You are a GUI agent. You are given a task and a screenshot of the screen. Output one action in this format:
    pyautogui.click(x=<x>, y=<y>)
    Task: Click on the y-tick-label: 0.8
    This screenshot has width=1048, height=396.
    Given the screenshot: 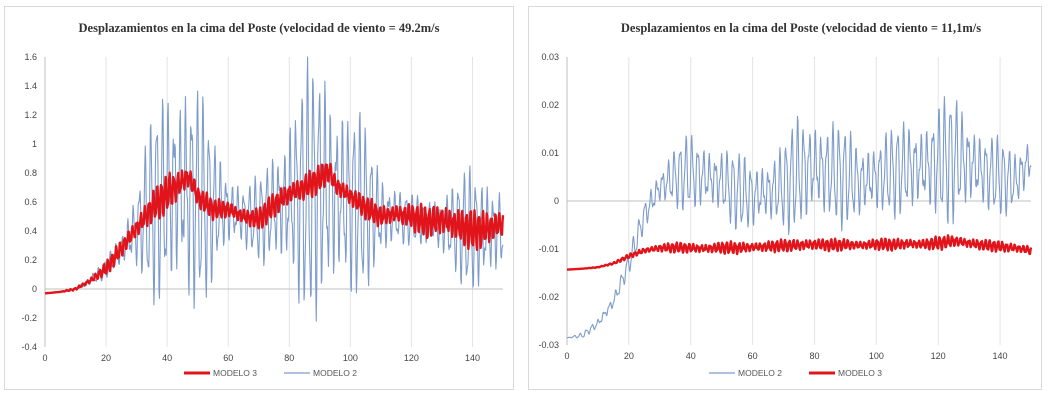 What is the action you would take?
    pyautogui.click(x=30, y=173)
    